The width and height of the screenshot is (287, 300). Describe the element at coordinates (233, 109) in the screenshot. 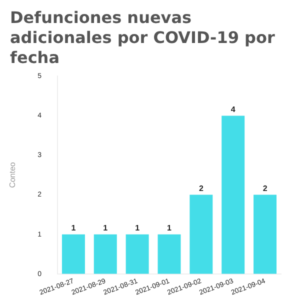

I see `data-label: 4` at that location.